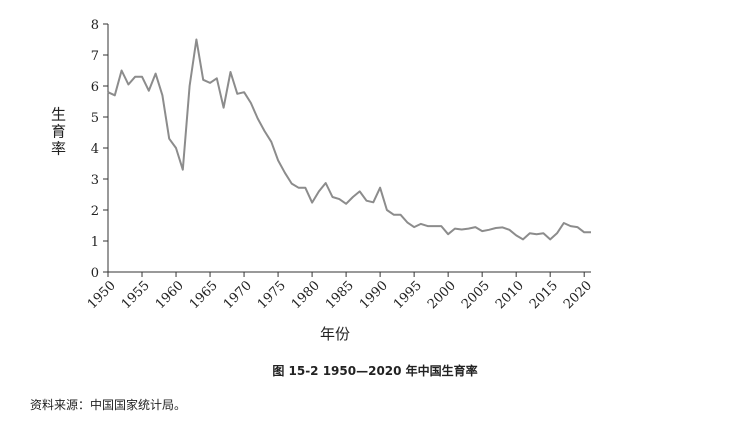 The width and height of the screenshot is (750, 423). What do you see at coordinates (95, 118) in the screenshot?
I see `y-tick-label: 5` at bounding box center [95, 118].